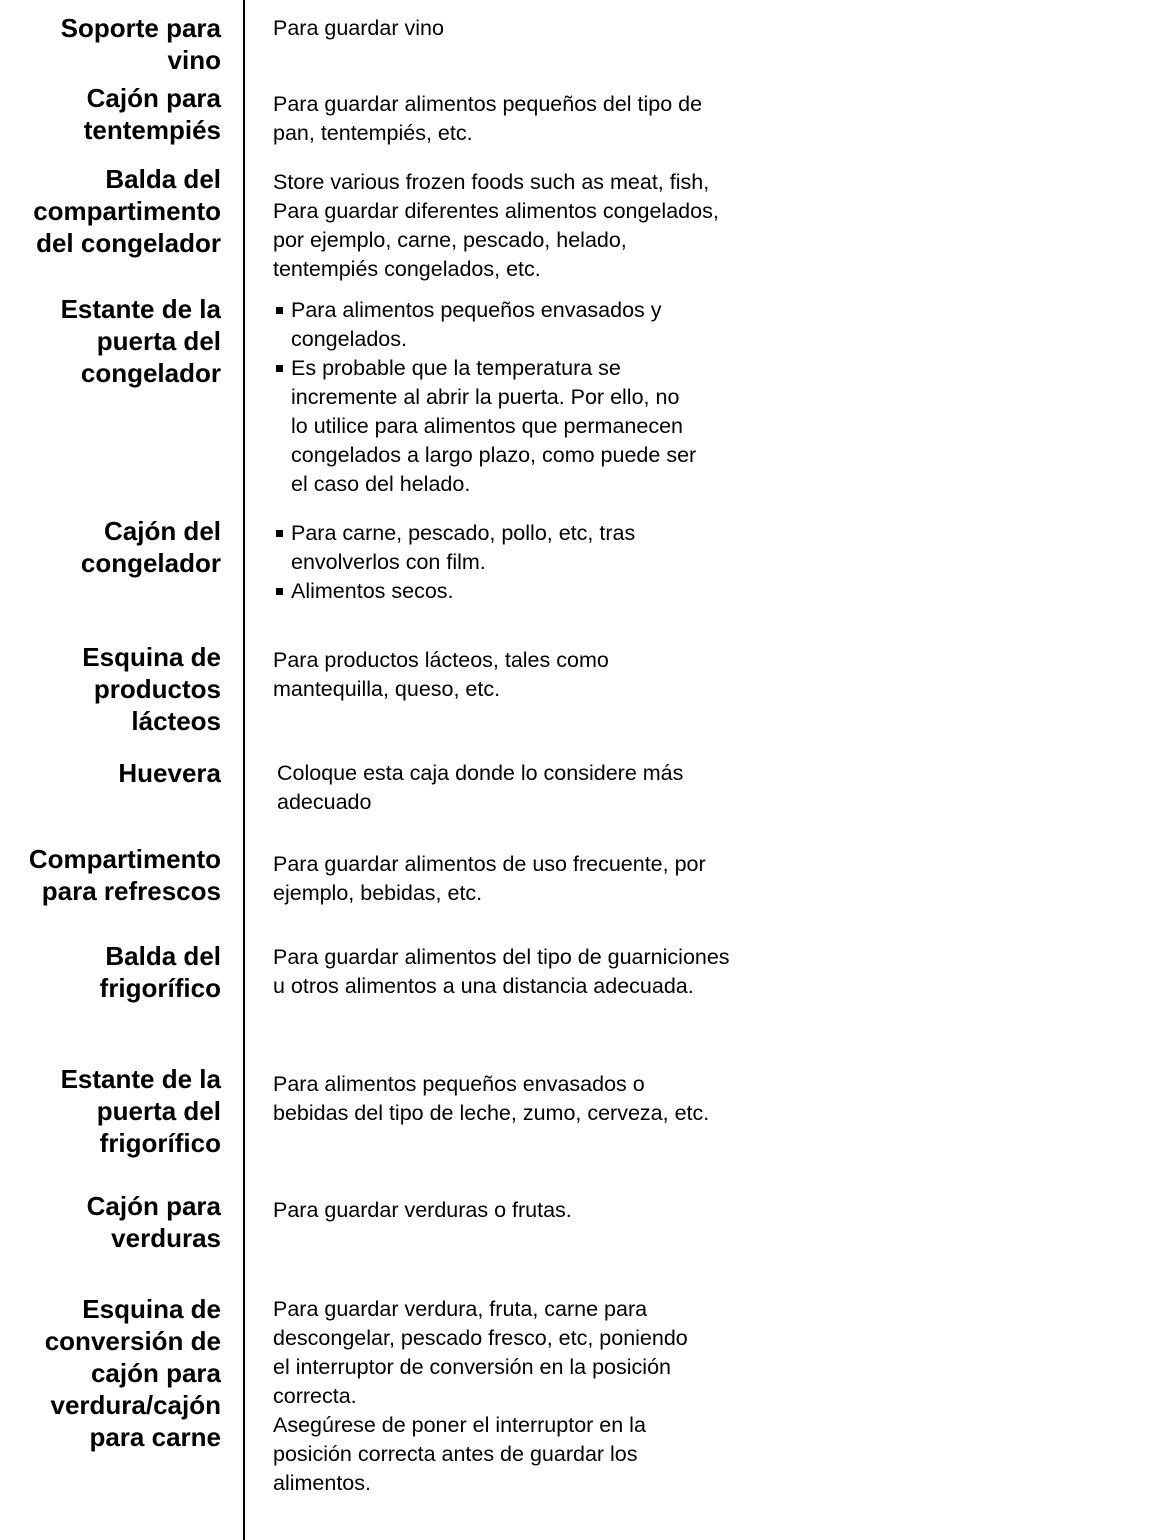 Image resolution: width=1161 pixels, height=1540 pixels. I want to click on row-description: Para guardar verduras o frutas., so click(523, 1210).